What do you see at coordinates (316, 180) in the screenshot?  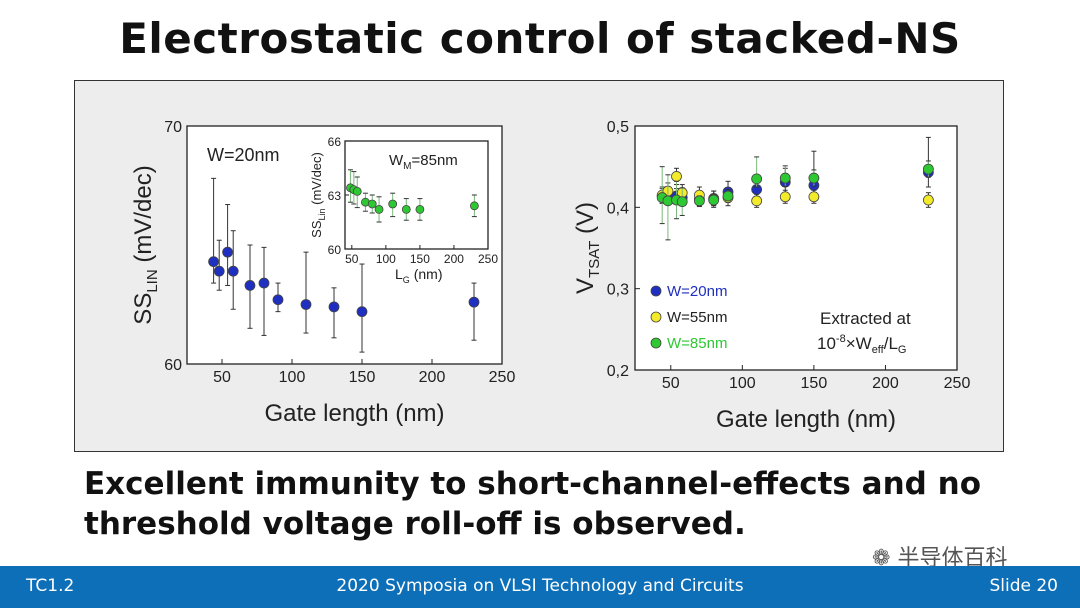 I see `inset-chart-y-label-unit: (mV/dec)` at bounding box center [316, 180].